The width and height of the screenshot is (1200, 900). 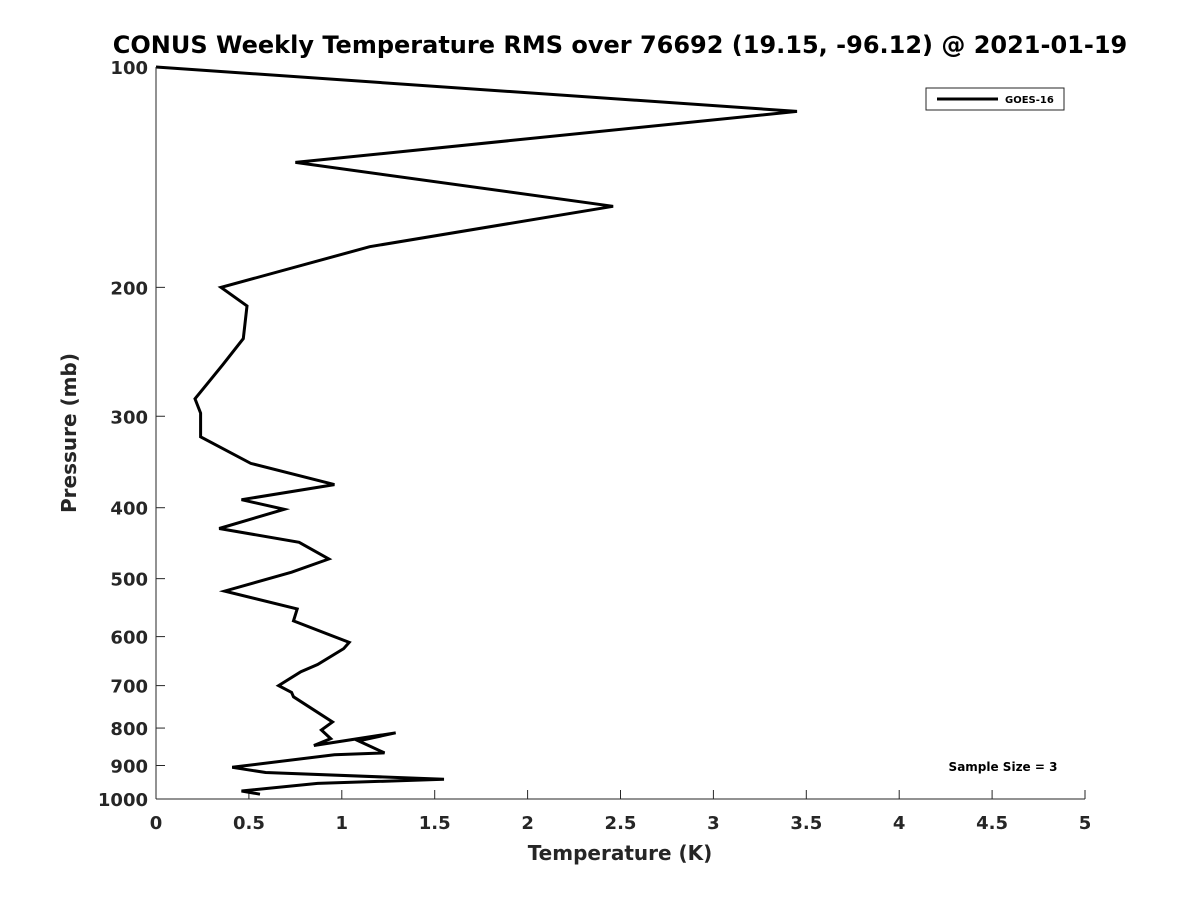 I want to click on y-tick-label: 200, so click(x=129, y=288).